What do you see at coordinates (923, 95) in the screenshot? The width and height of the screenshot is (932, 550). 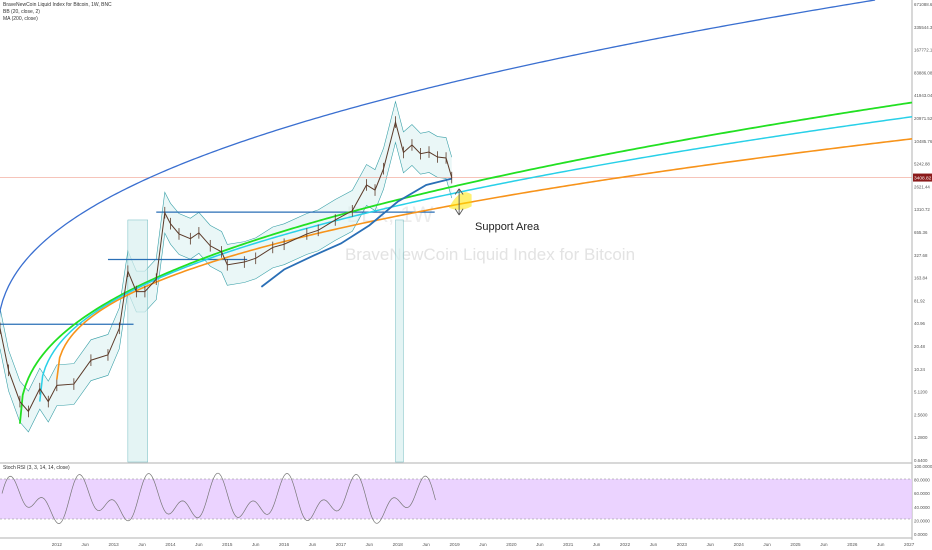 I see `y-tick-label: 41943.04` at bounding box center [923, 95].